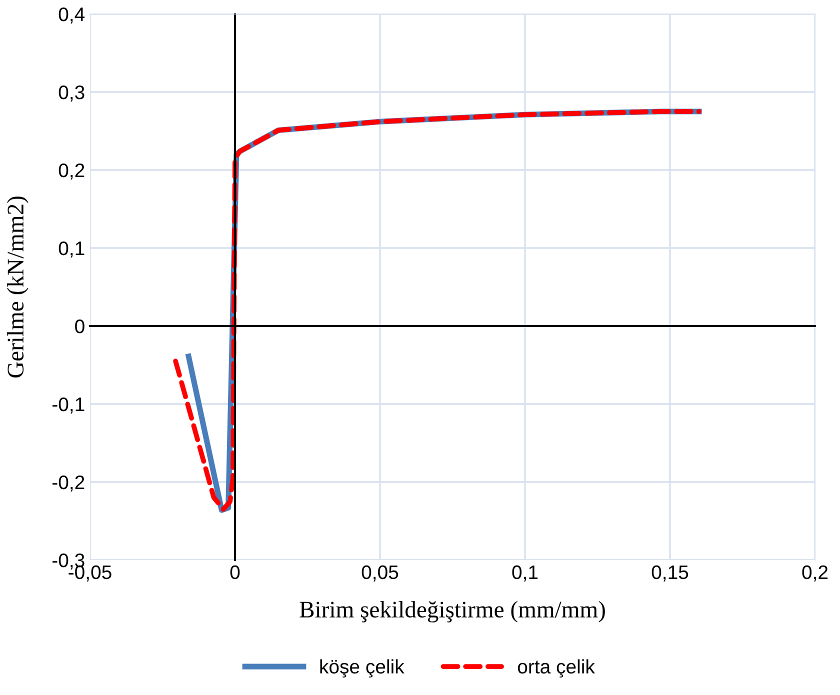 The height and width of the screenshot is (695, 840). I want to click on y-tick-label: -0,1, so click(68, 405).